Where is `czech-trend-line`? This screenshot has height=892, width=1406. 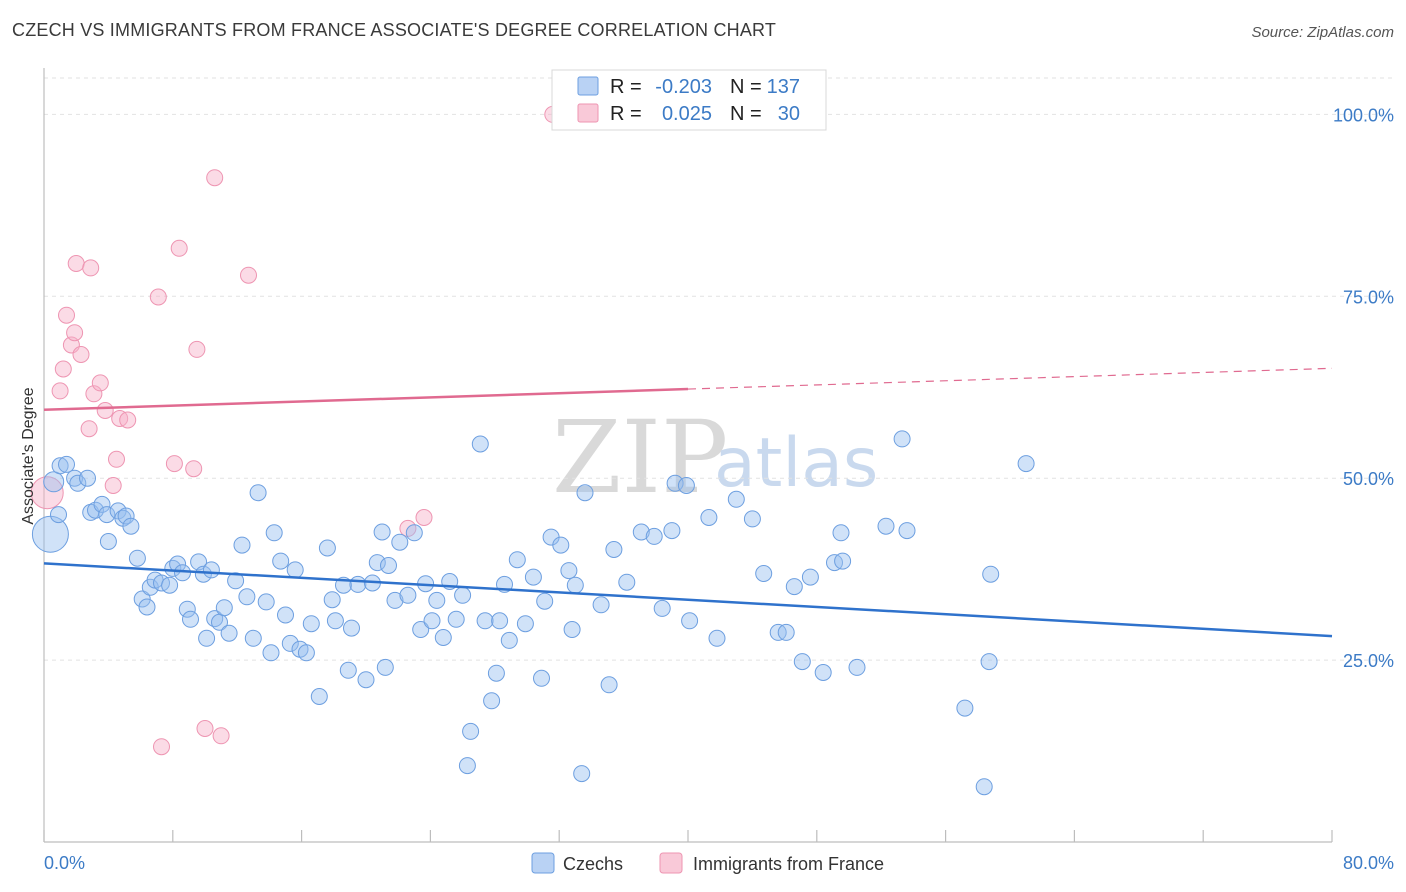
czech-trend-line is located at coordinates (688, 600).